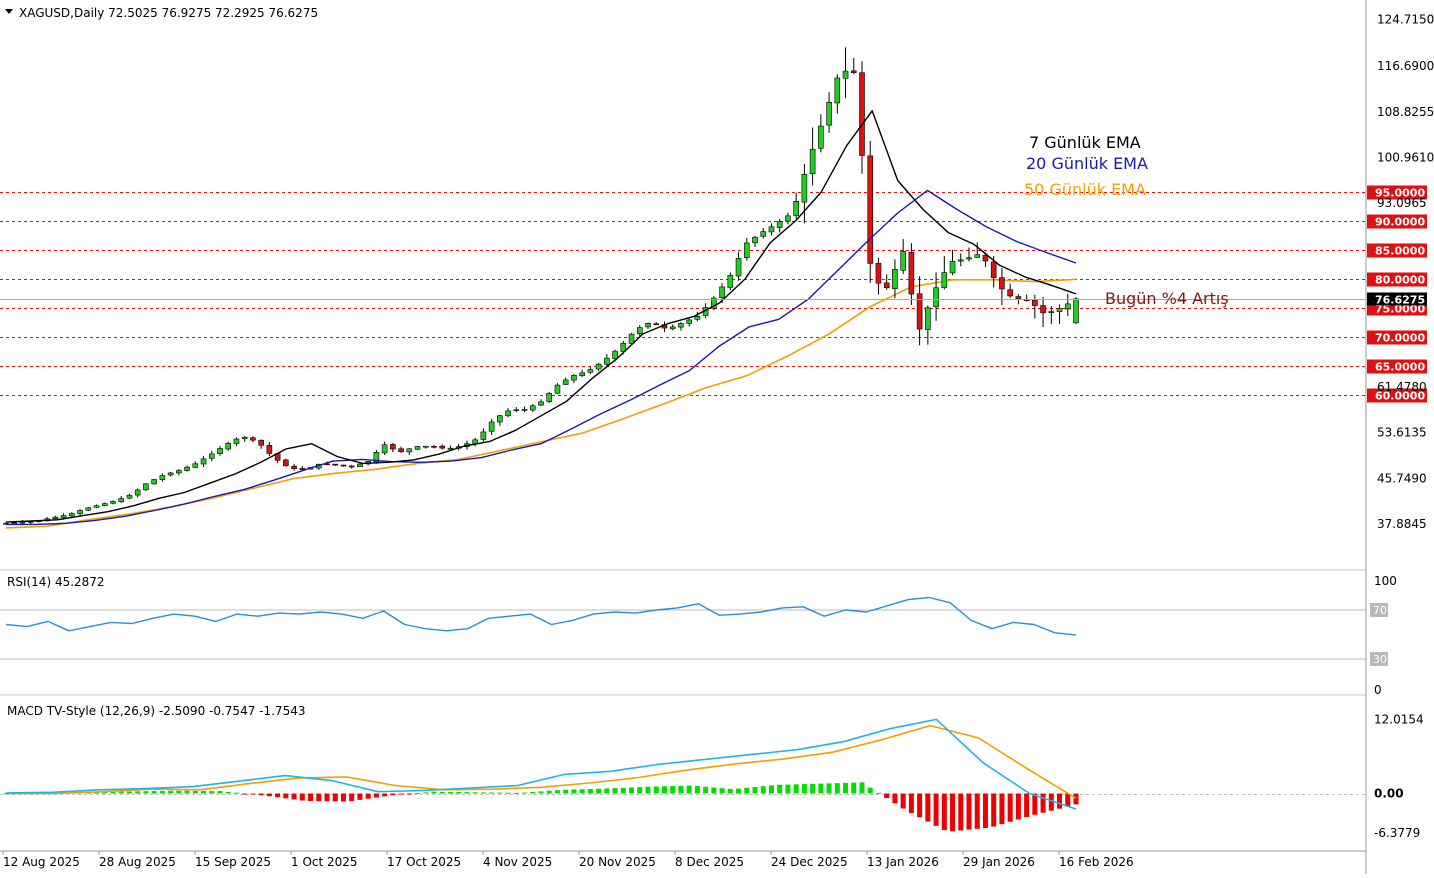 The width and height of the screenshot is (1434, 878). What do you see at coordinates (1400, 300) in the screenshot?
I see `current-price-label: 76.6275` at bounding box center [1400, 300].